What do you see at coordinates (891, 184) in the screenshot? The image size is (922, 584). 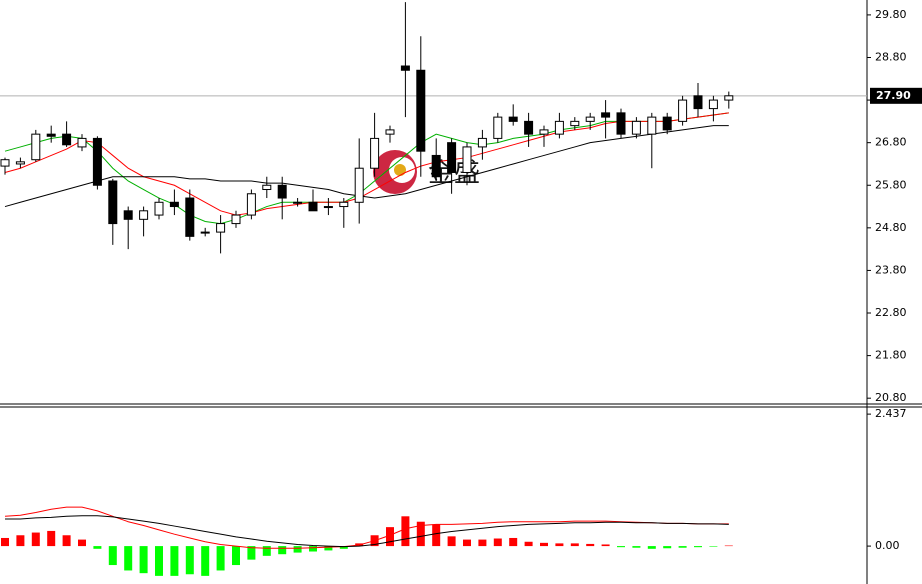 I see `y-tick-label: 25.80` at bounding box center [891, 184].